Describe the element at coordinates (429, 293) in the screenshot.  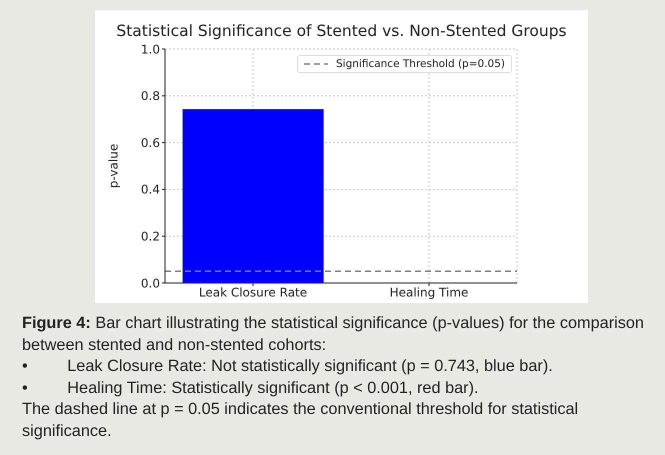
I see `x-tick-label: Healing Time` at that location.